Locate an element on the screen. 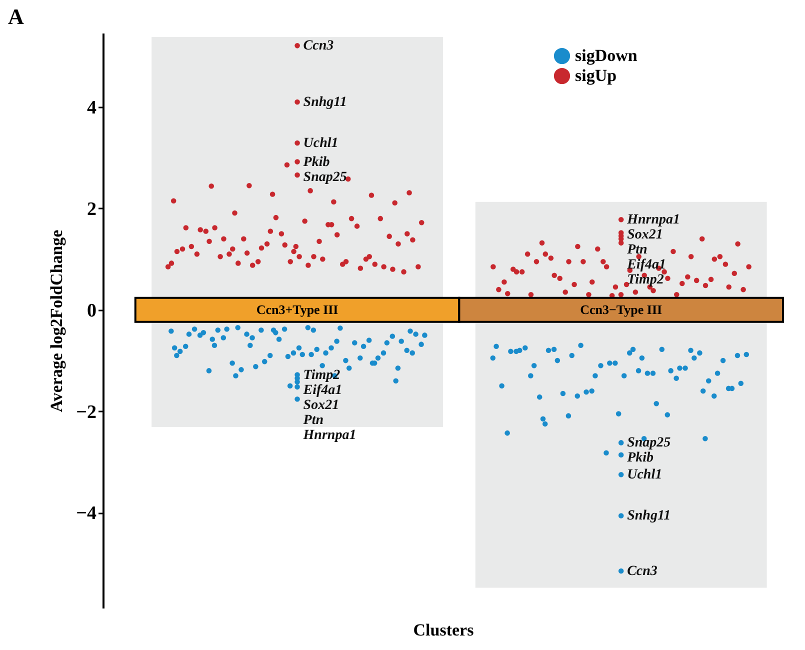 This screenshot has width=805, height=650. legend-label: sigUp is located at coordinates (596, 75).